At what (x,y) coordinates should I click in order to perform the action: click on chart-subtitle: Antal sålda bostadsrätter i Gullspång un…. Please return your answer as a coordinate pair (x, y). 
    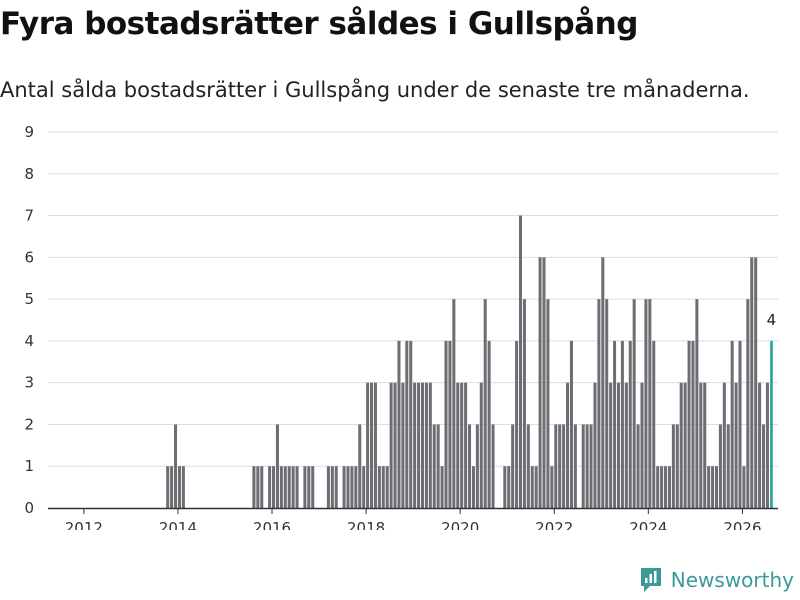
    Looking at the image, I should click on (375, 90).